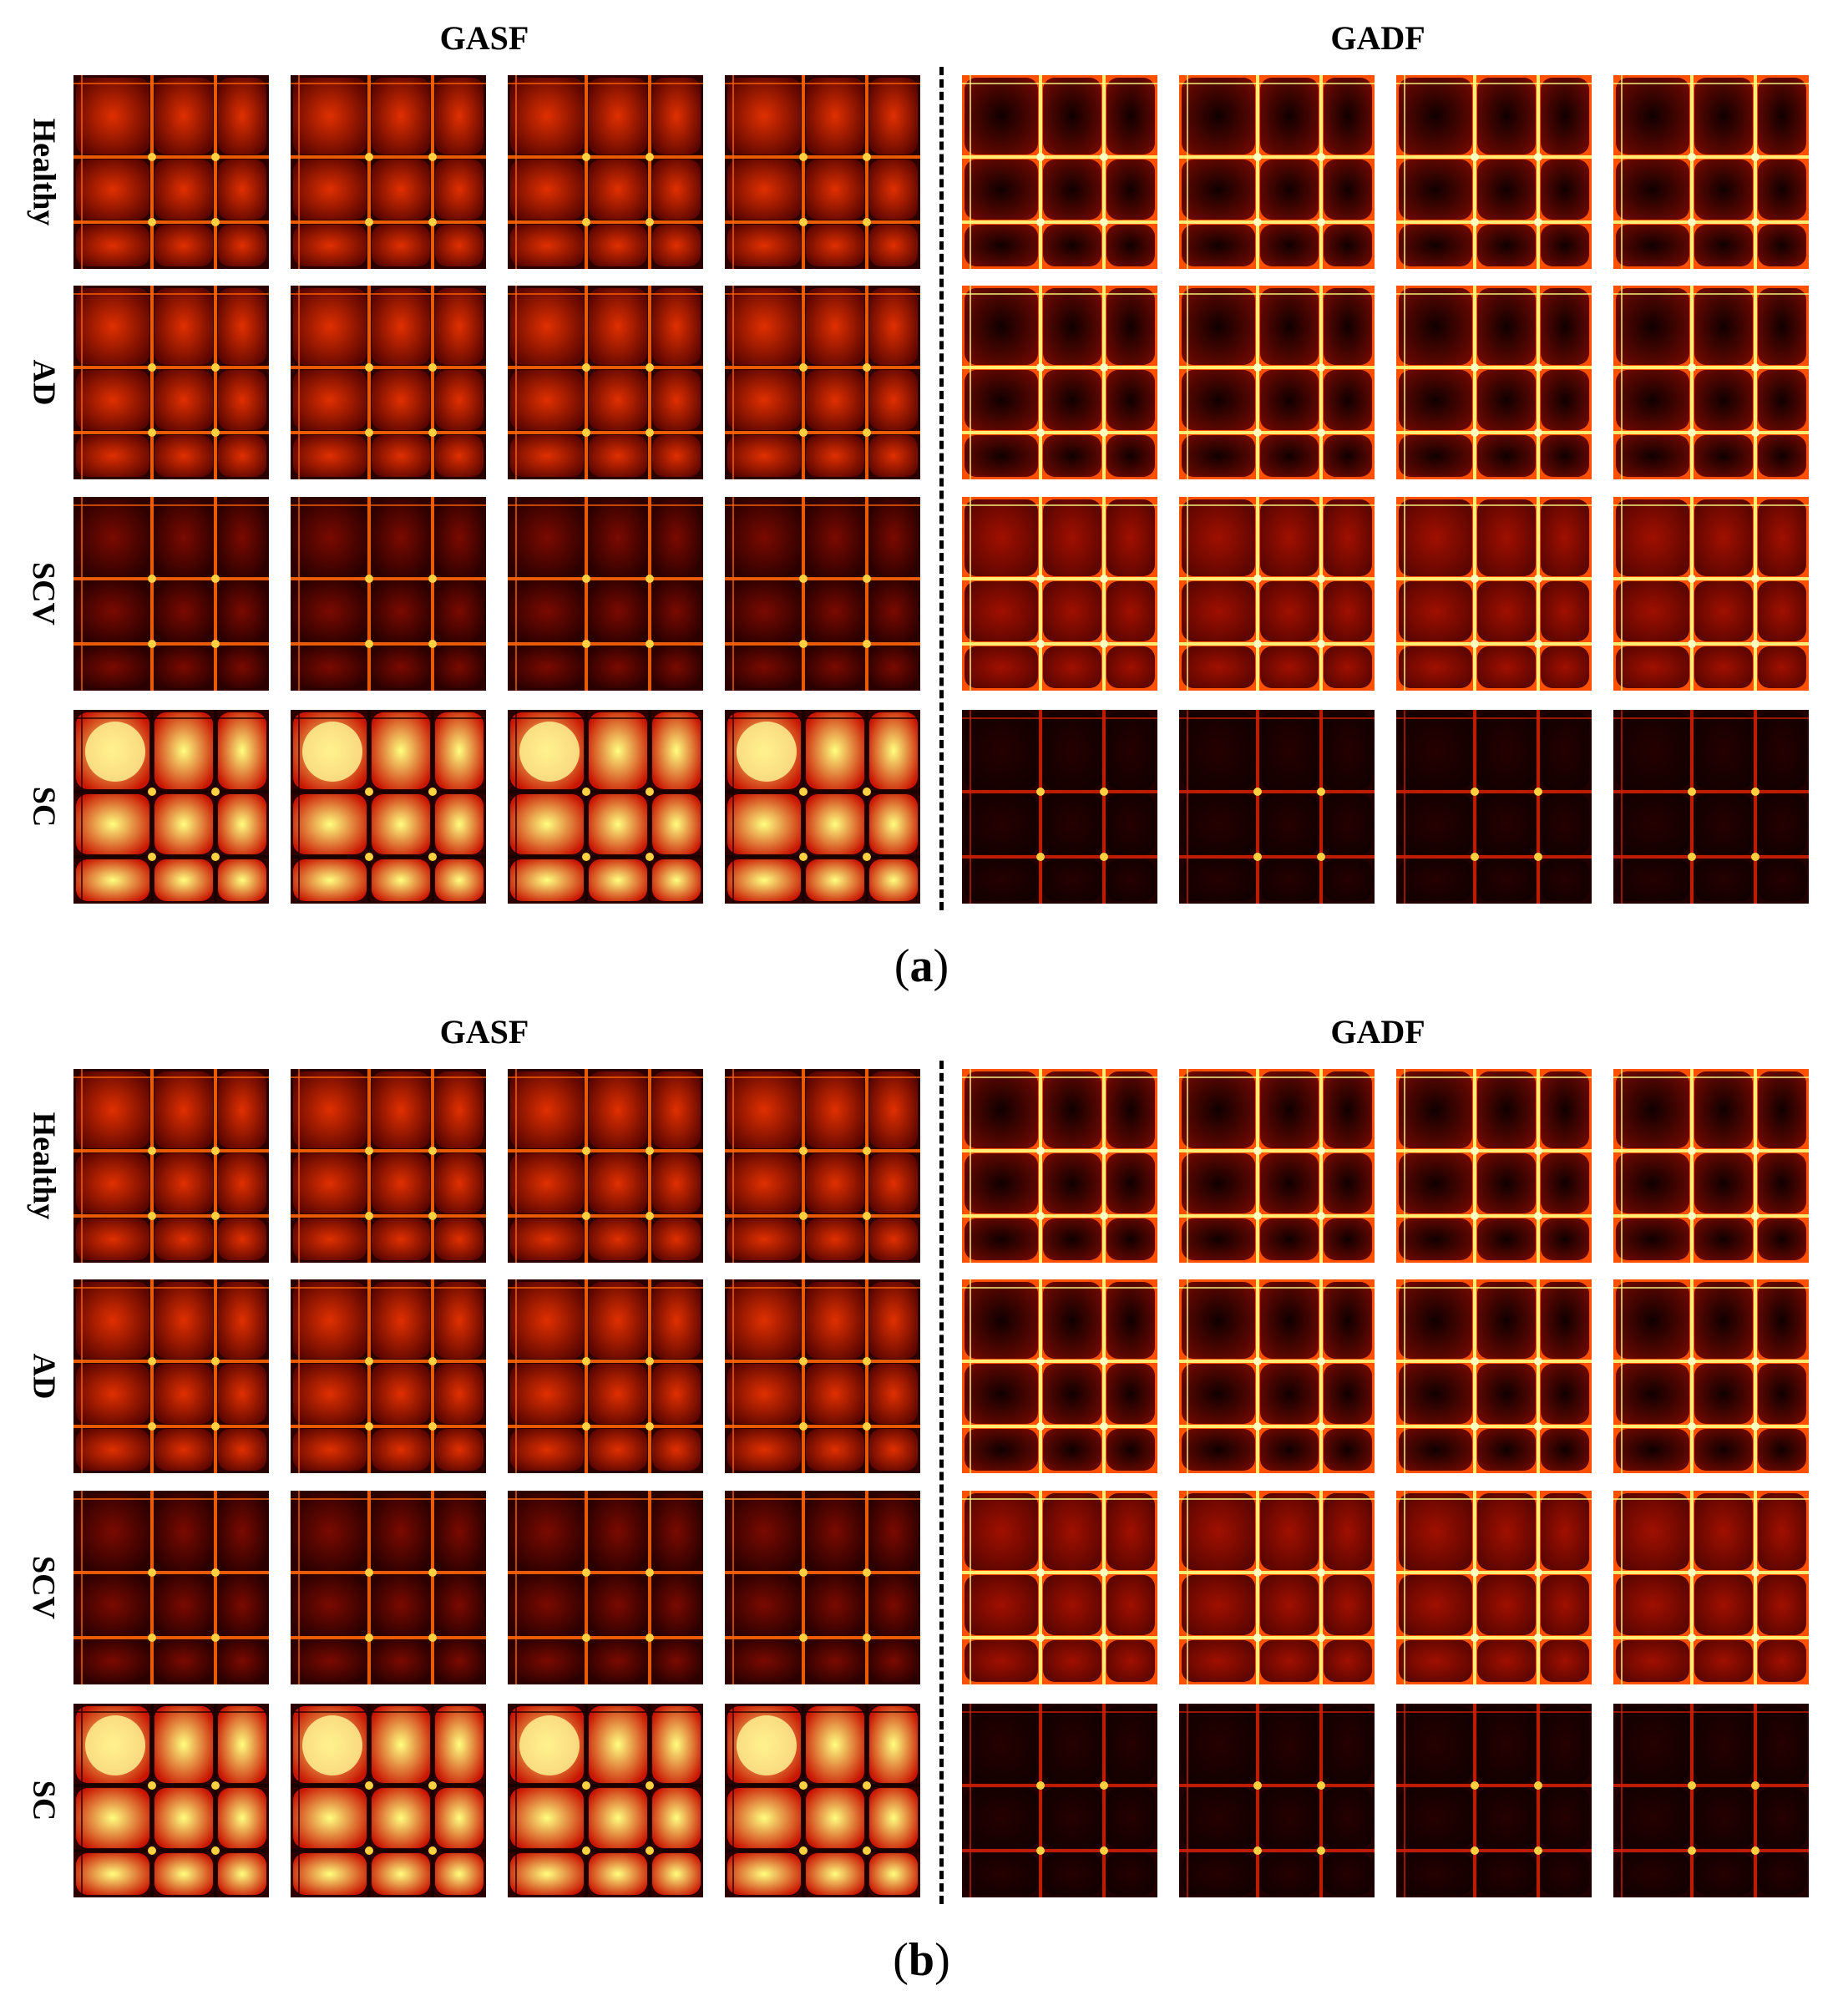  What do you see at coordinates (921, 1960) in the screenshot?
I see `panel-caption: (b)` at bounding box center [921, 1960].